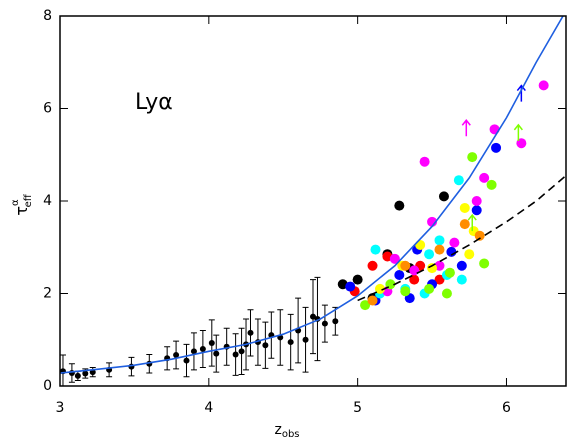  What do you see at coordinates (47, 386) in the screenshot?
I see `y-tick-label: 0` at bounding box center [47, 386].